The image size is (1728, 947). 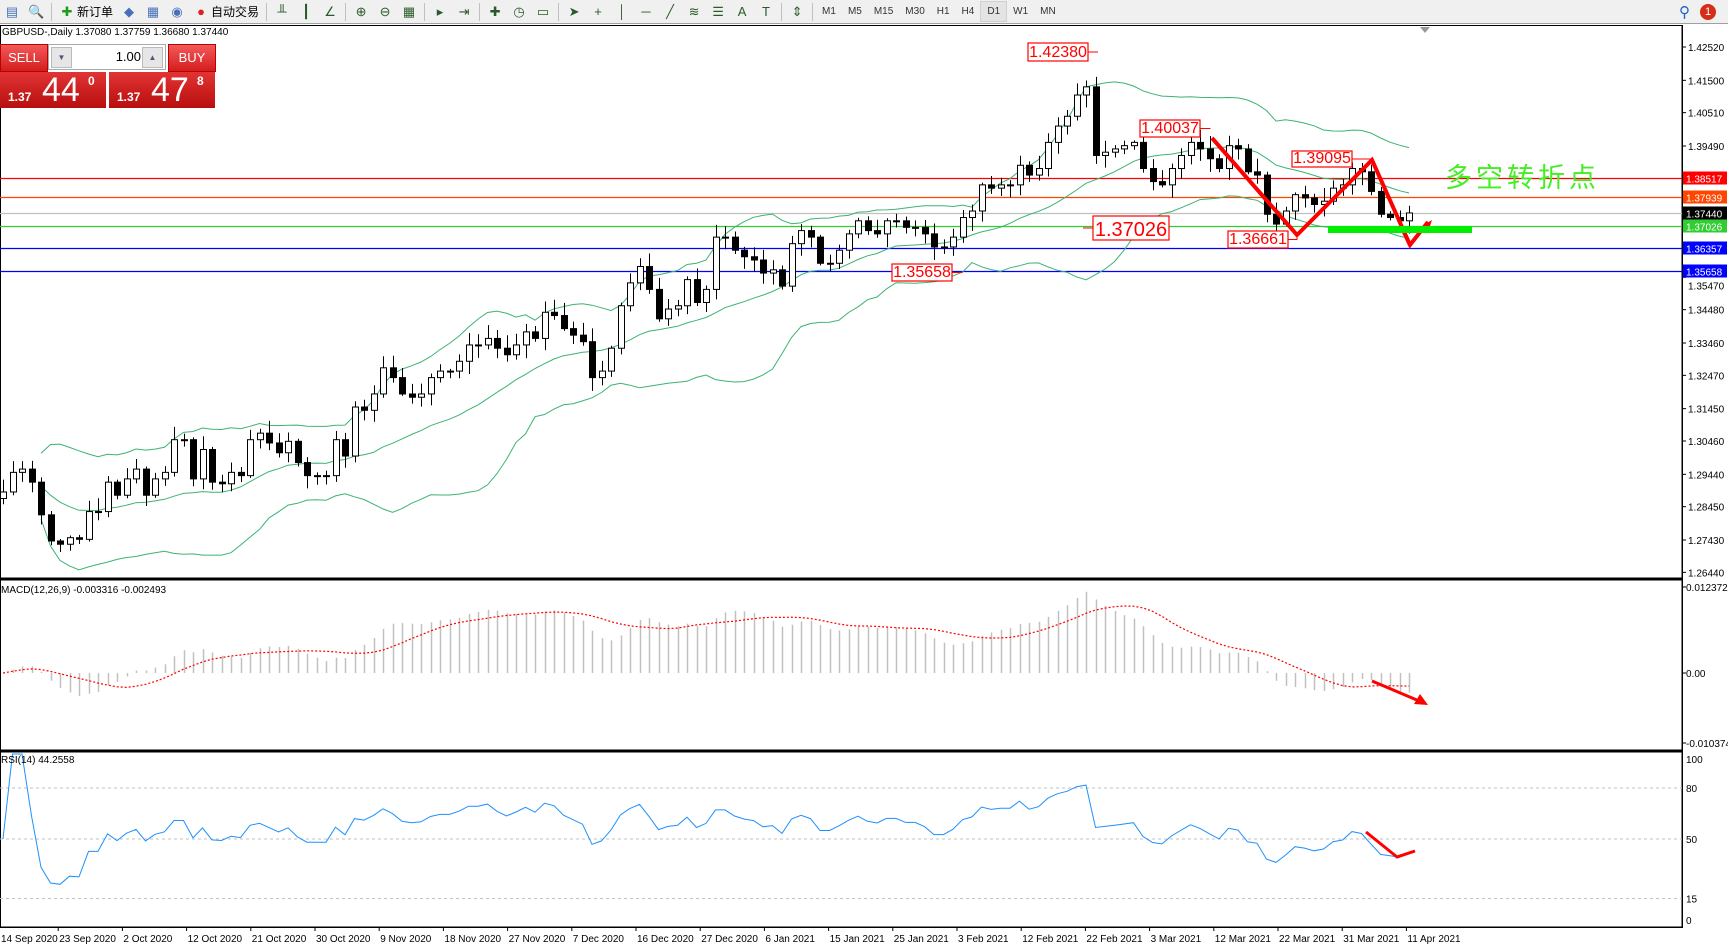 I want to click on timeframe-m5: M5, so click(x=854, y=11).